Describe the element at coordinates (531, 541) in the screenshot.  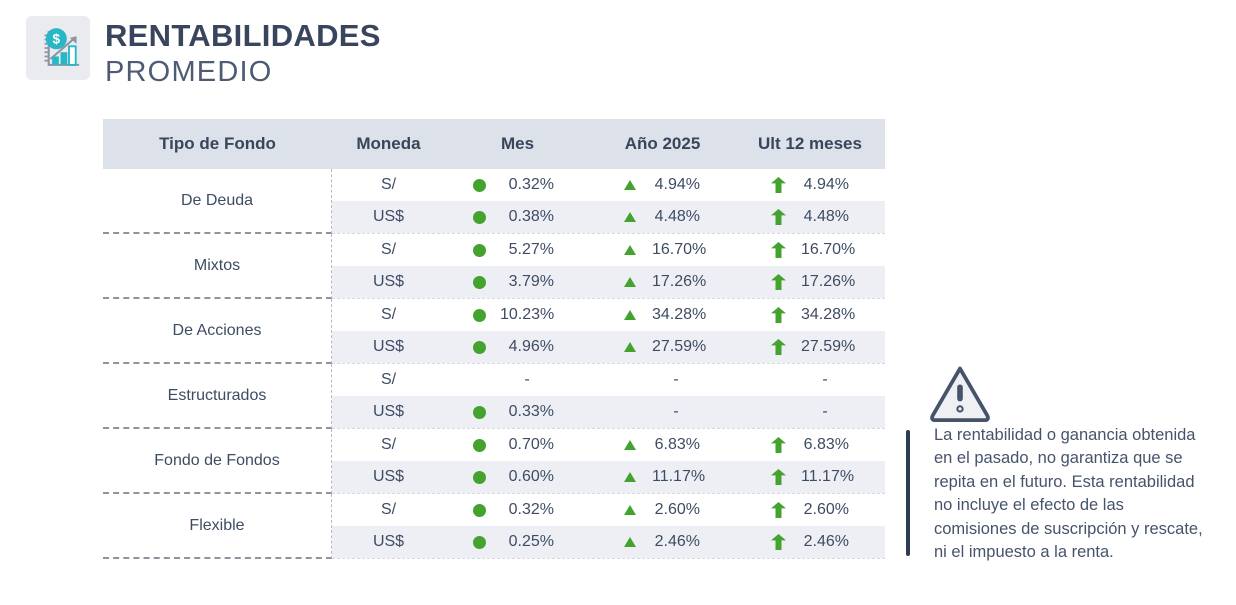
I see `mes-value: 0.25%` at that location.